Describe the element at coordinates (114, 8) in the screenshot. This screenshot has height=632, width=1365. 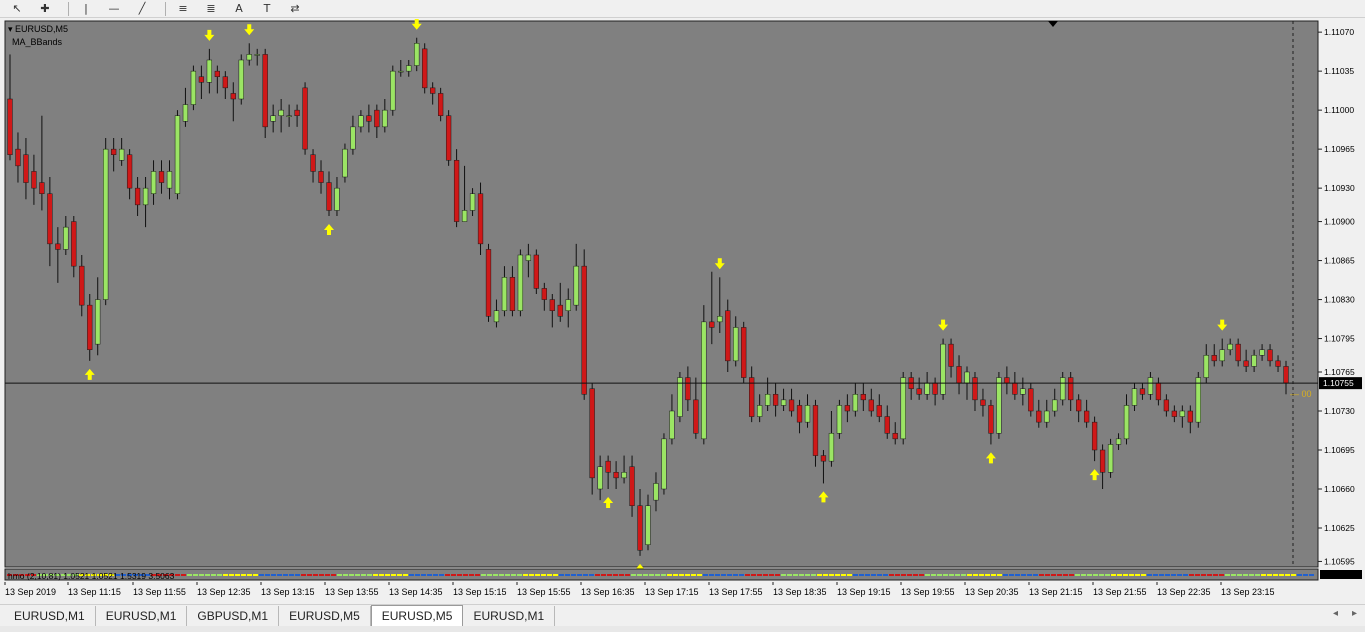
I see `horizontal-line-icon: —` at that location.